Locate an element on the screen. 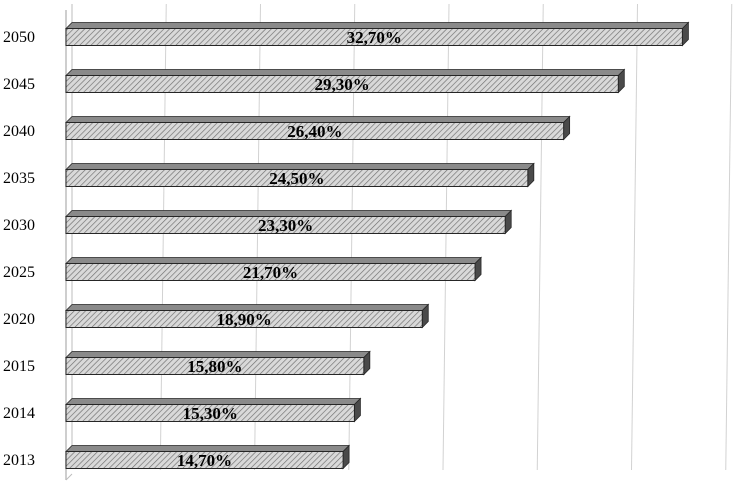 The image size is (738, 488). data-label: 15,30% is located at coordinates (210, 413).